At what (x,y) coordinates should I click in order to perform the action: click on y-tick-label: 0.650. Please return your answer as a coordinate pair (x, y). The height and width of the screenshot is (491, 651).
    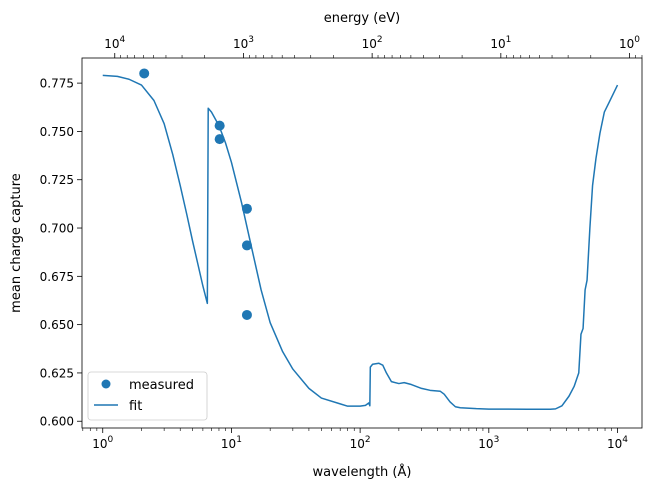
    Looking at the image, I should click on (57, 325).